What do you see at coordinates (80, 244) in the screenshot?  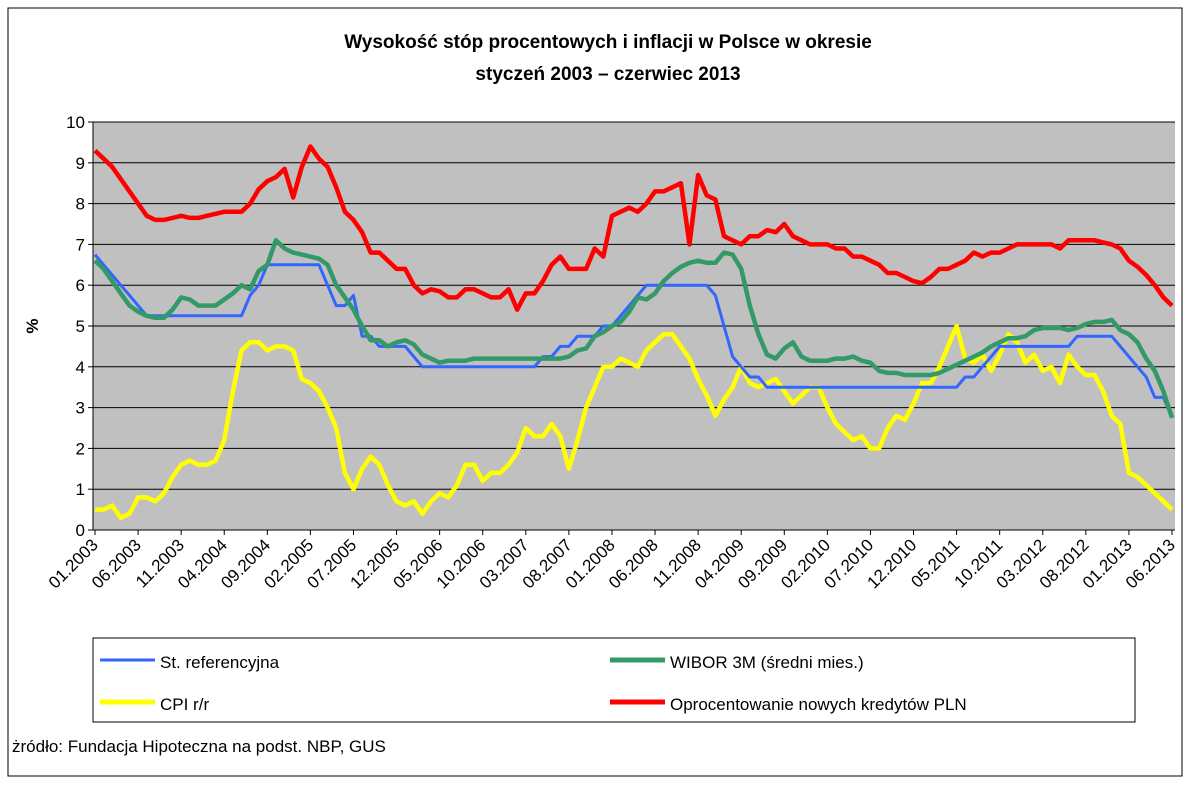 I see `y-tick-label: 7` at bounding box center [80, 244].